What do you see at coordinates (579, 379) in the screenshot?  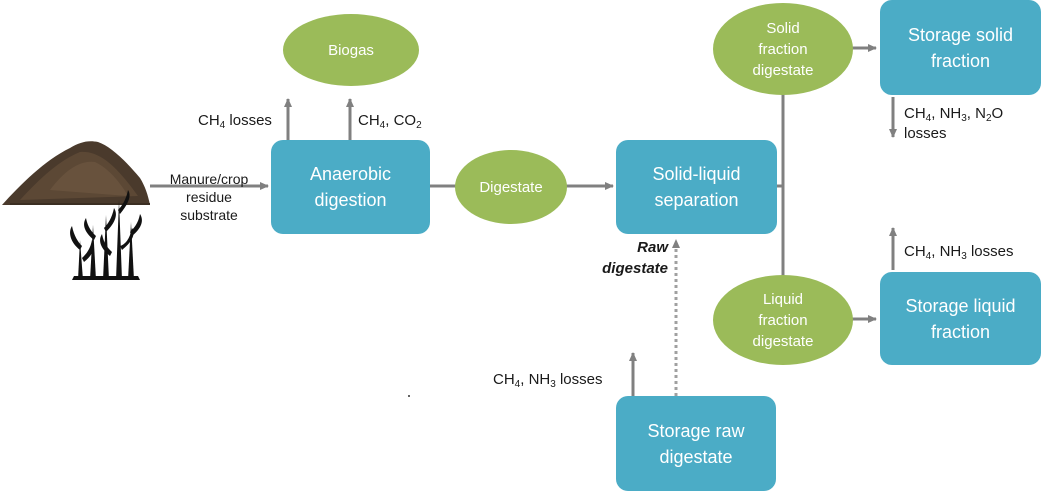 I see `raw-em-rest: losses` at bounding box center [579, 379].